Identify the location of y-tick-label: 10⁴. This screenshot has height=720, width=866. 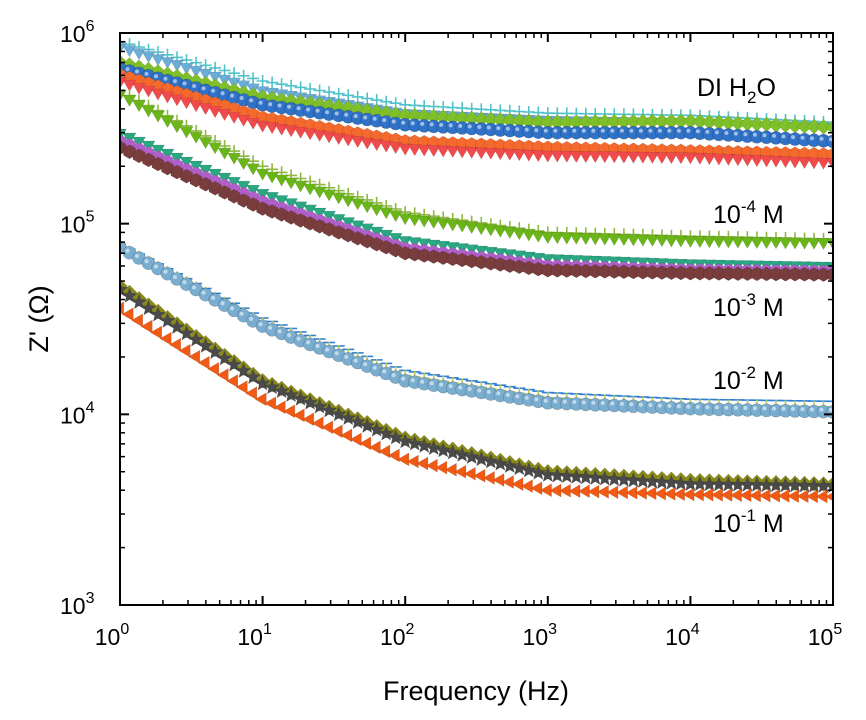
(77, 413).